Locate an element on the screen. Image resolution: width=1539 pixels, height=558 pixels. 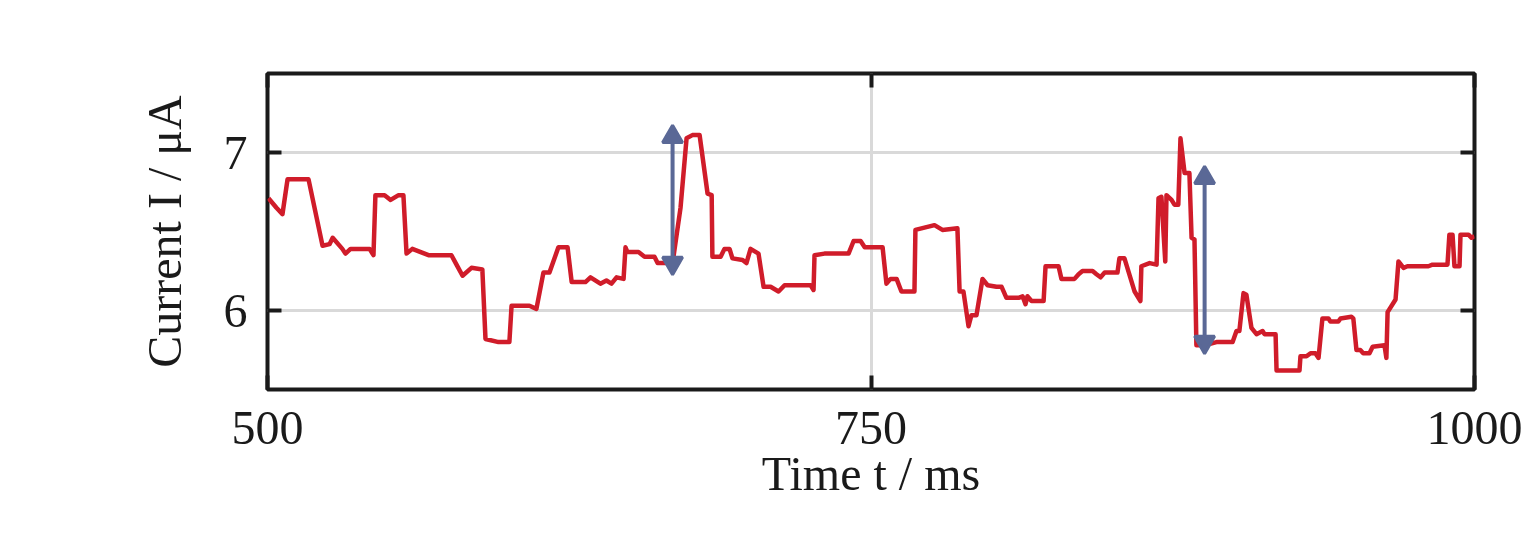
x-tick-label: 500 is located at coordinates (267, 427).